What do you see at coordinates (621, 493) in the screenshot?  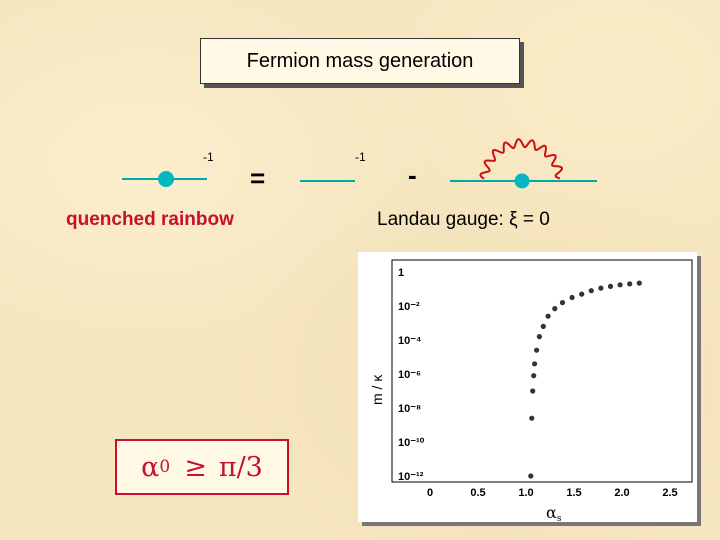 I see `x-tick-label: 2.0` at bounding box center [621, 493].